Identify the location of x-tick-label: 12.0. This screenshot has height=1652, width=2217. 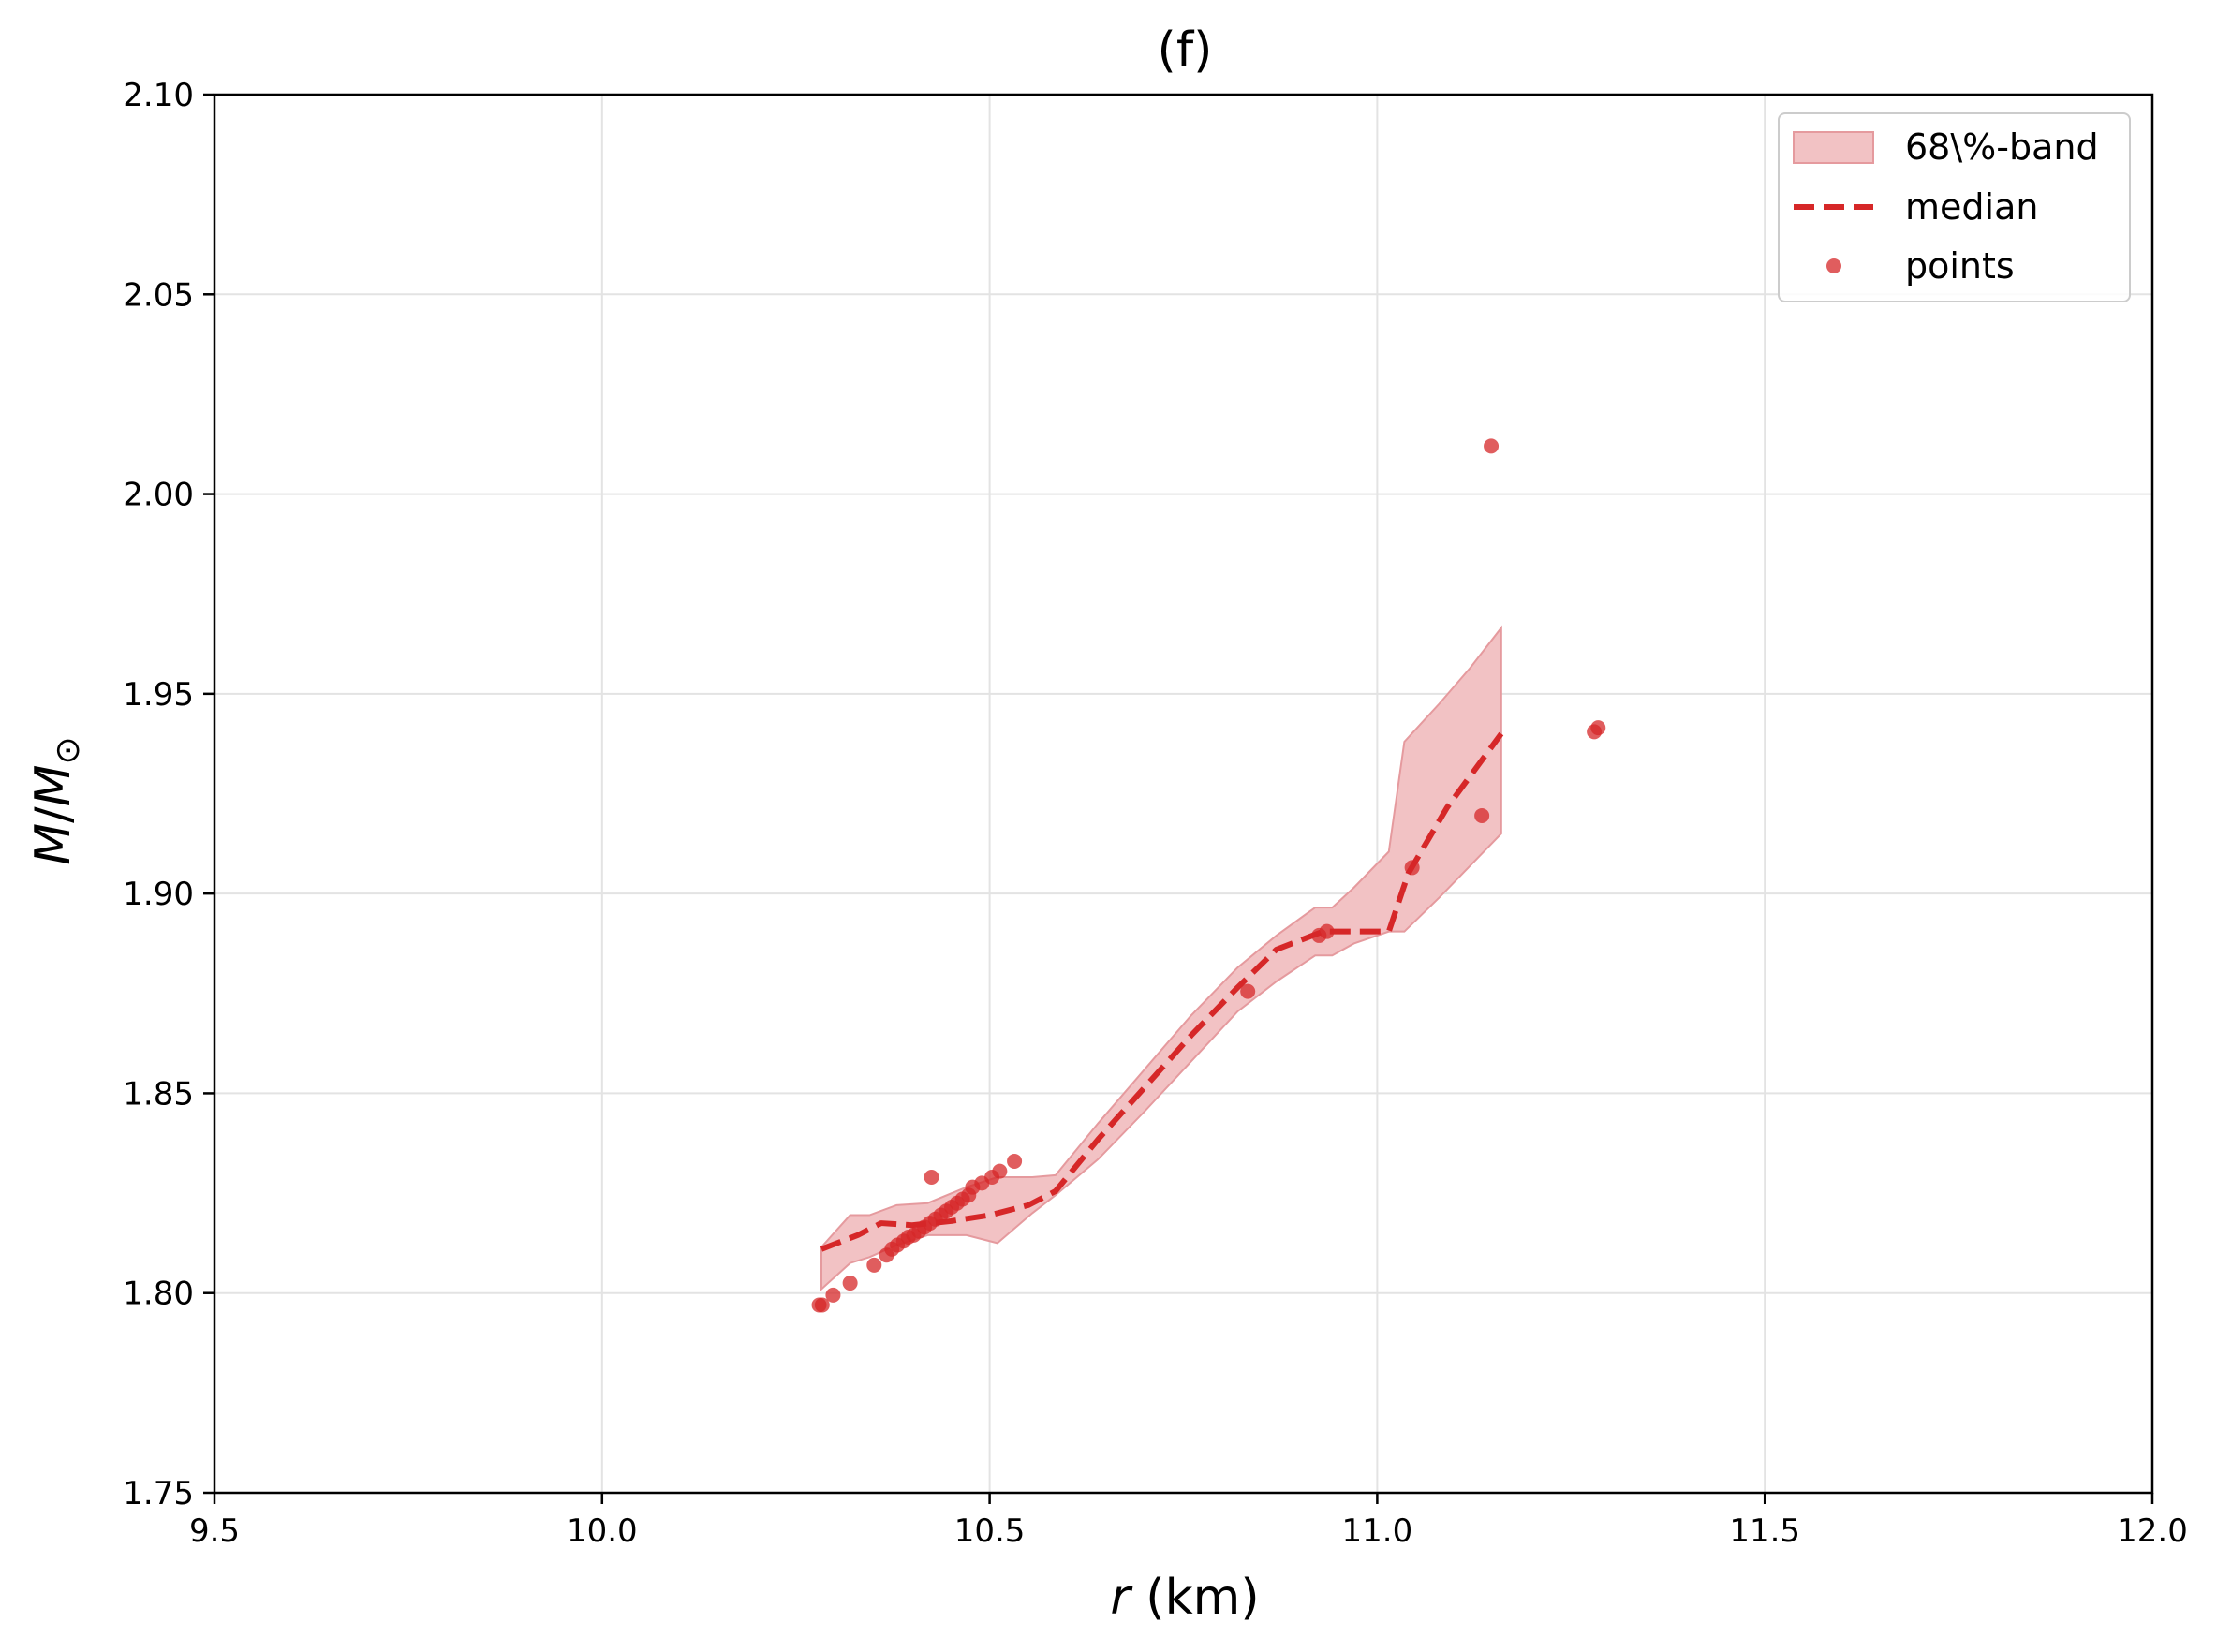
(2153, 1531).